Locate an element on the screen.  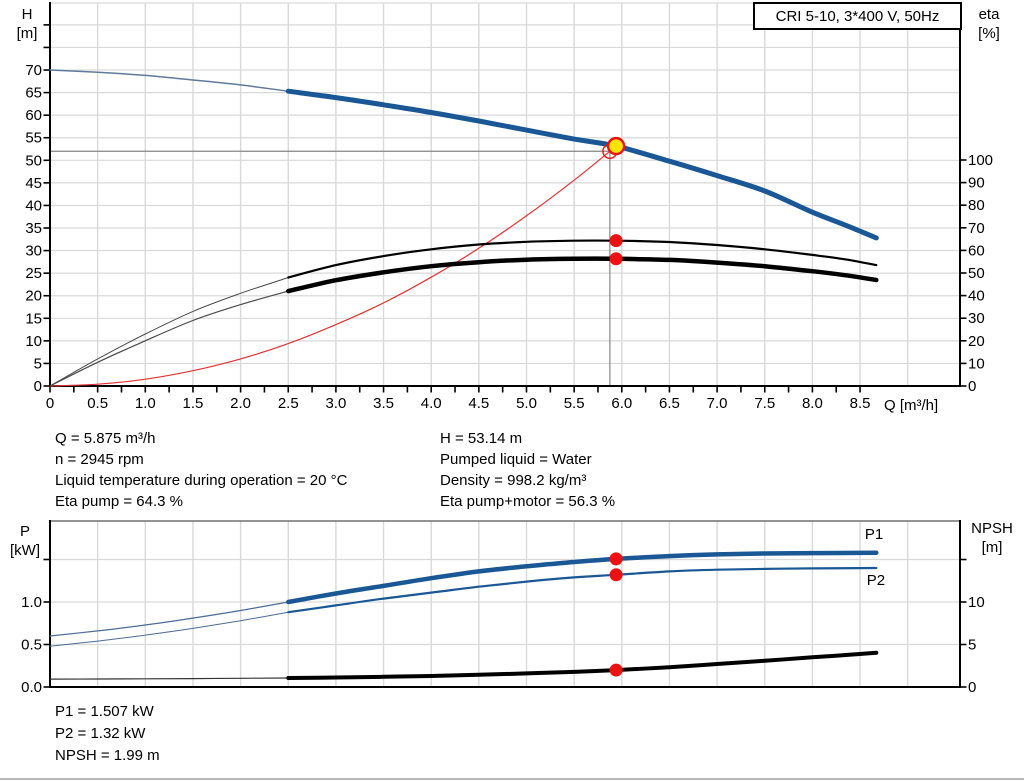
lower-markers is located at coordinates (616, 614).